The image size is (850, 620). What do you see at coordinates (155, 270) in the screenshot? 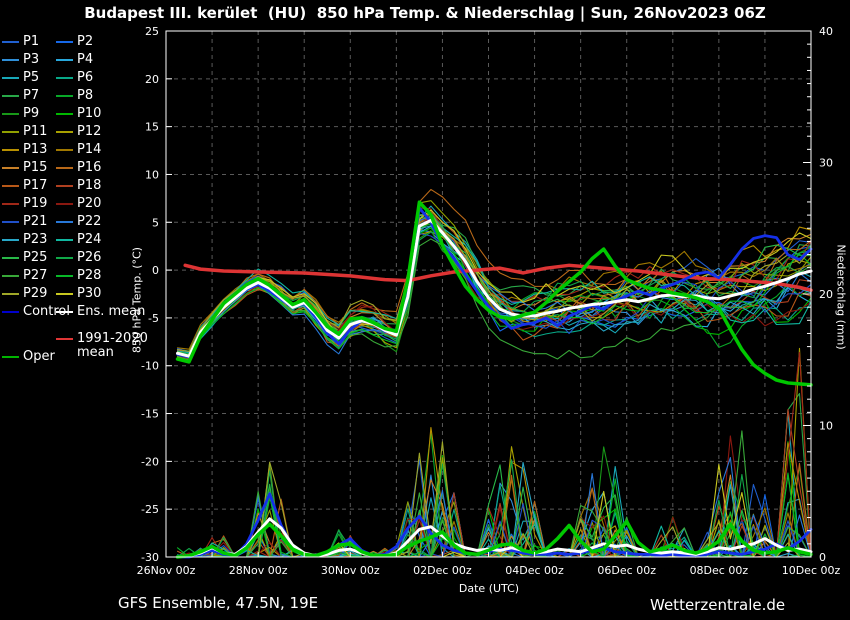
I see `left-tick-label: 0` at bounding box center [155, 270].